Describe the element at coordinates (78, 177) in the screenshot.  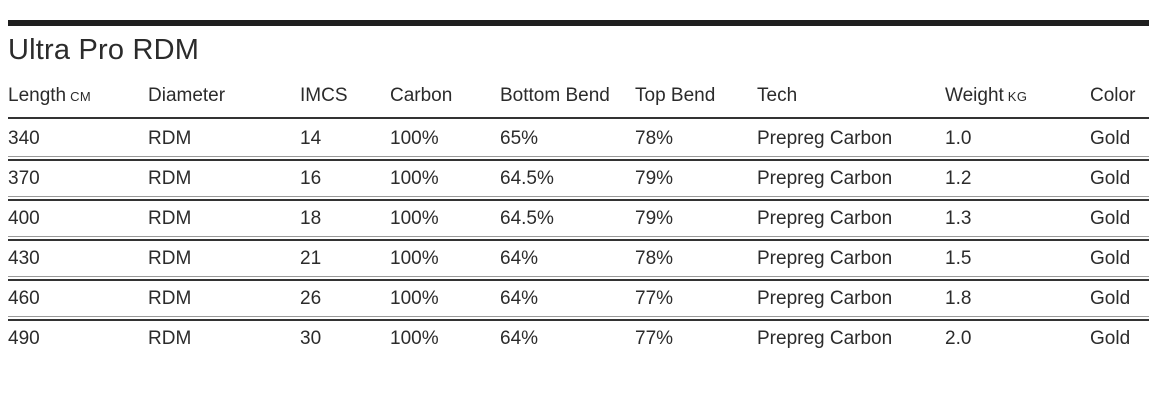
I see `cell-length: 370` at that location.